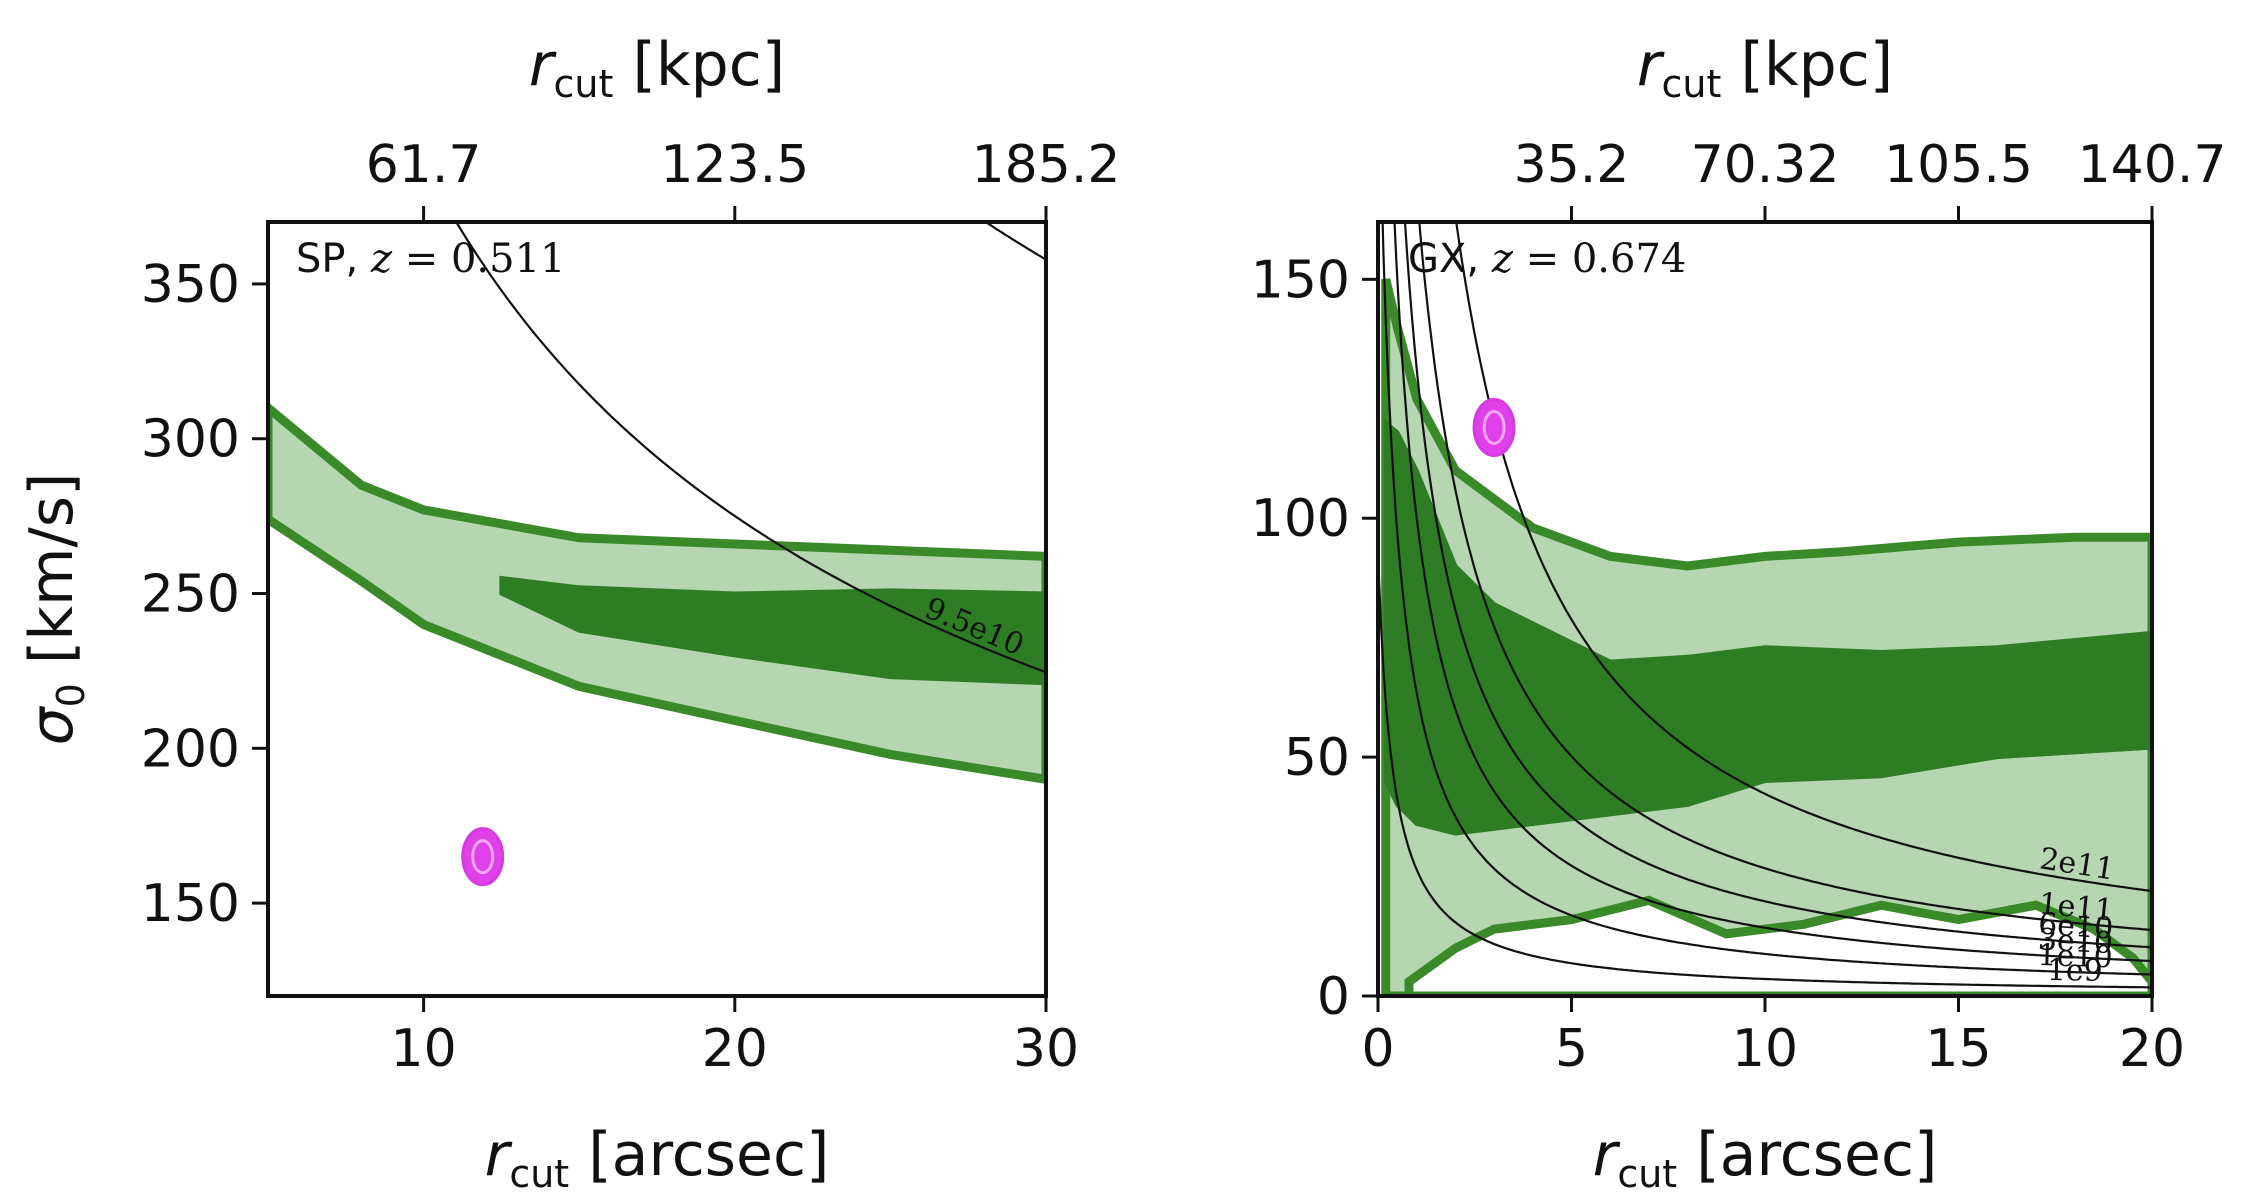 The height and width of the screenshot is (1200, 2254). Describe the element at coordinates (333, 259) in the screenshot. I see `annotation-prefix: SP,` at that location.